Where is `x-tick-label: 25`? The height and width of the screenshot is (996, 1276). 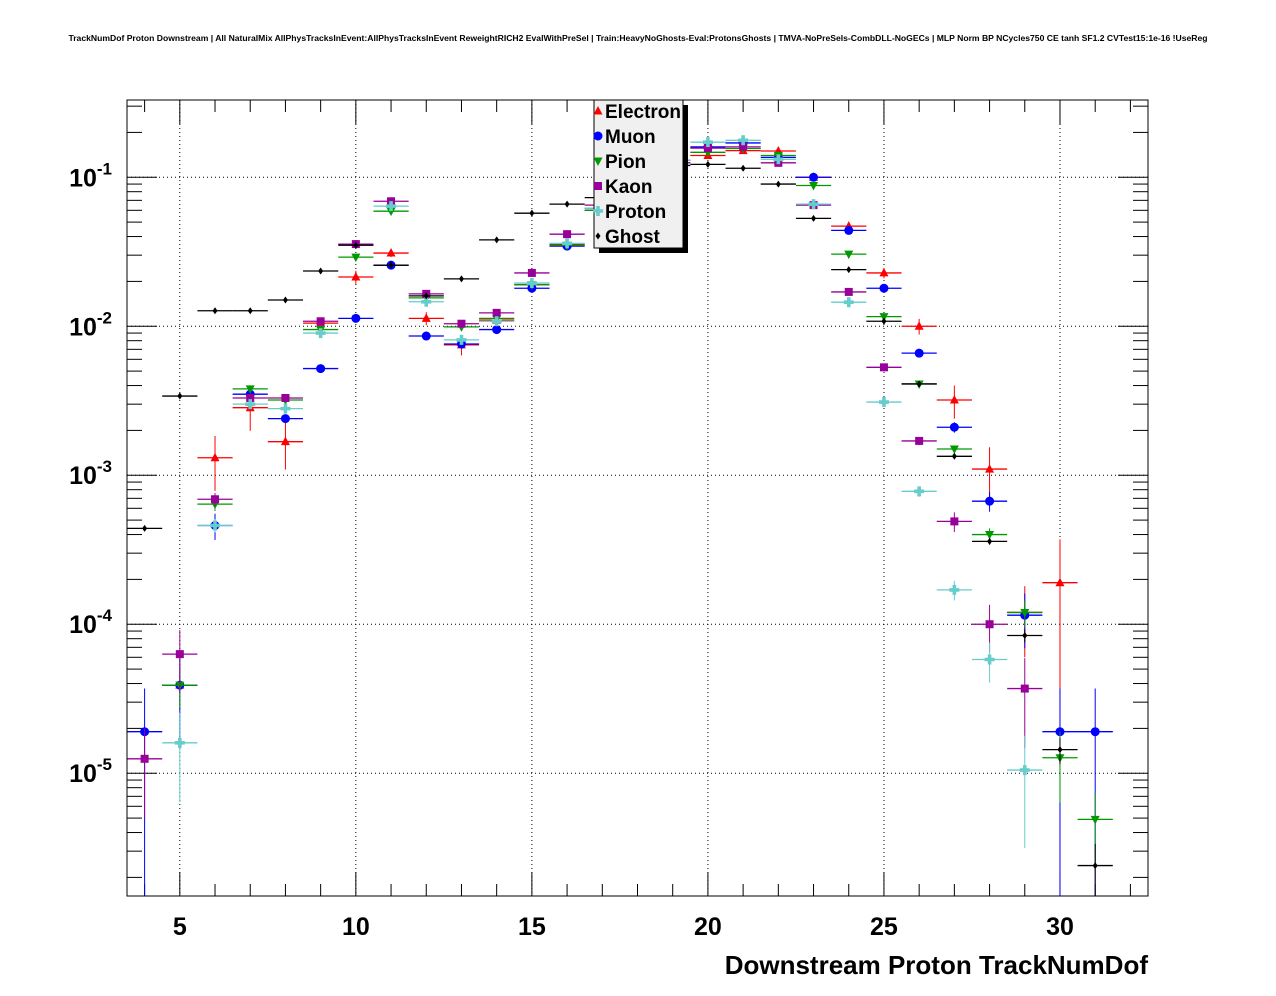
x-tick-label: 25 is located at coordinates (884, 927).